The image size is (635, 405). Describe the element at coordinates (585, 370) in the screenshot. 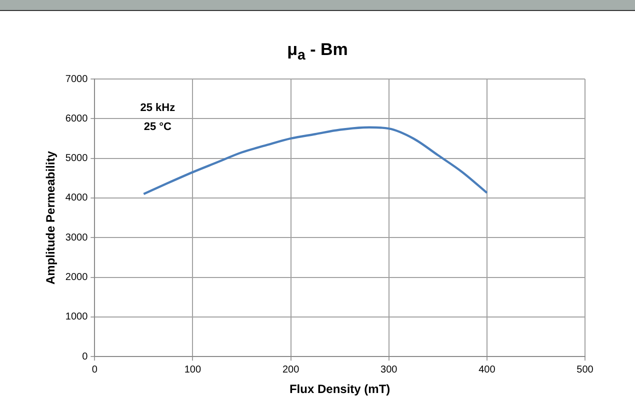

I see `x-tick-label: 500` at that location.